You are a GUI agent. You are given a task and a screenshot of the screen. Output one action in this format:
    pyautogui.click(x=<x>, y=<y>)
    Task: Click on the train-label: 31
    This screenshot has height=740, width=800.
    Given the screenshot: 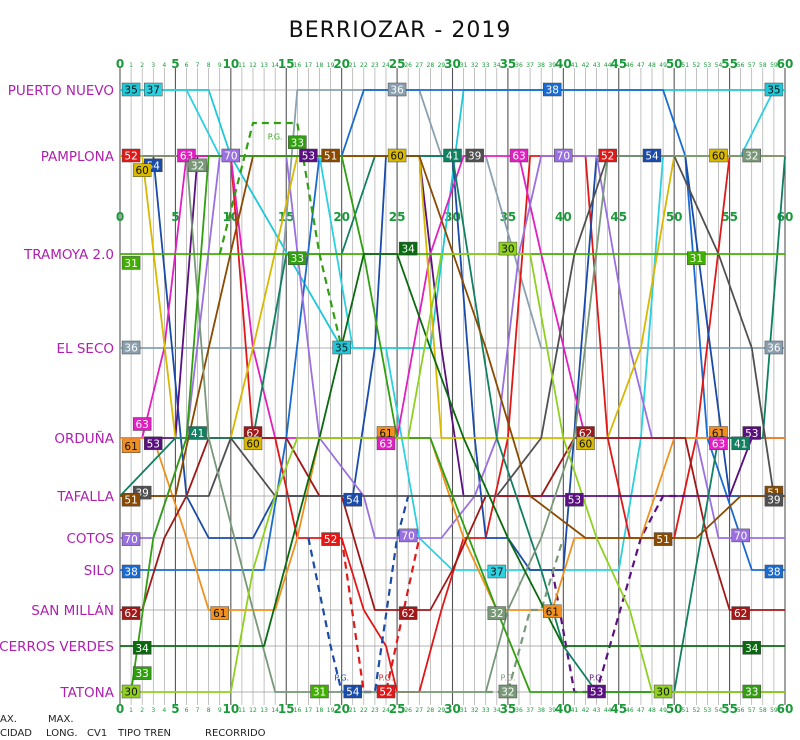 What is the action you would take?
    pyautogui.click(x=130, y=264)
    